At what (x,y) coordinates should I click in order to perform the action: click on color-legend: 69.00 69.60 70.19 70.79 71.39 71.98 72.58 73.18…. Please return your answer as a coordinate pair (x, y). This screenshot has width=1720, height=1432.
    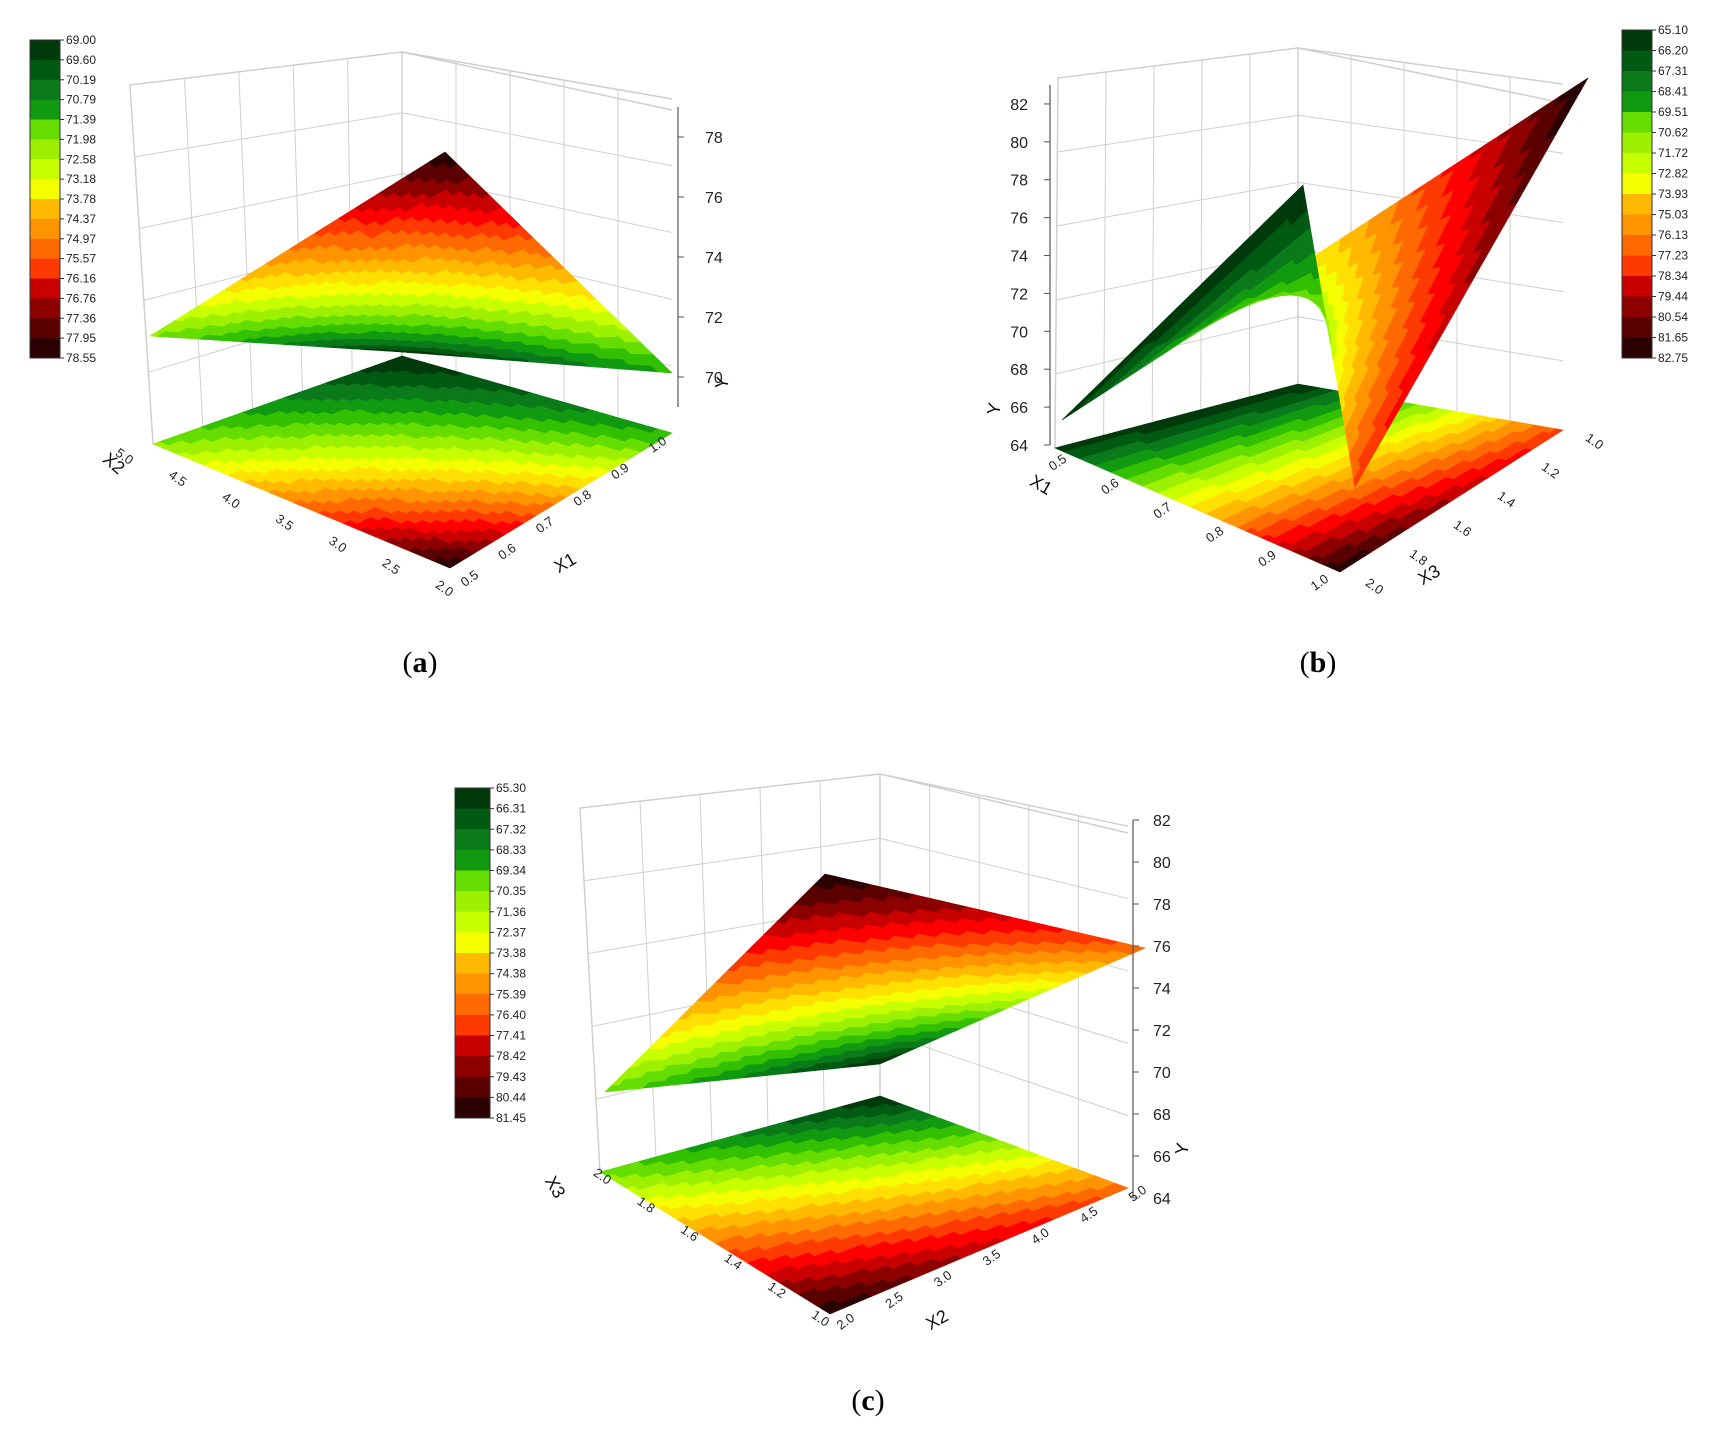
    Looking at the image, I should click on (62, 199).